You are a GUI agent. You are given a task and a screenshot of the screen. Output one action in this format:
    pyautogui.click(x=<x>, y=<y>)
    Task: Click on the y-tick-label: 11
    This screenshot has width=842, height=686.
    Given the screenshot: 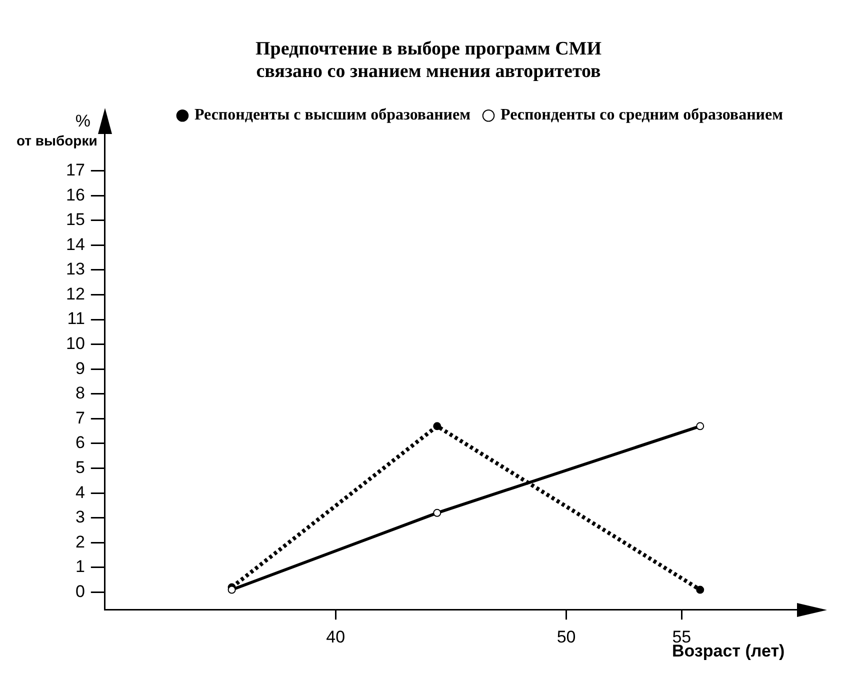 What is the action you would take?
    pyautogui.click(x=76, y=318)
    